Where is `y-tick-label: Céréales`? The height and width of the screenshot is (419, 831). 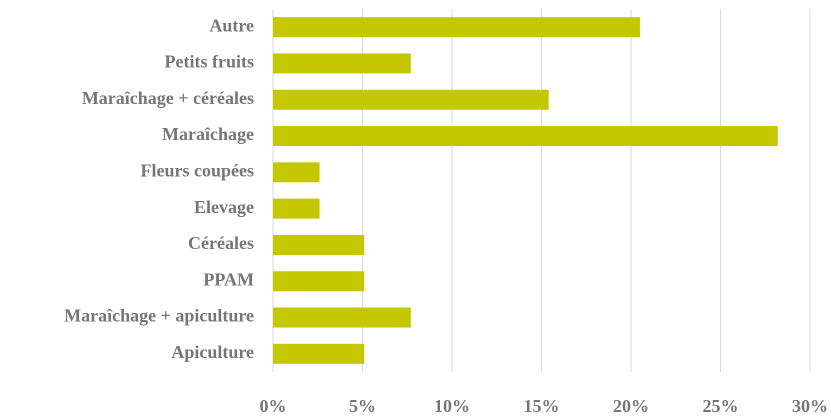
y-tick-label: Céréales is located at coordinates (221, 243).